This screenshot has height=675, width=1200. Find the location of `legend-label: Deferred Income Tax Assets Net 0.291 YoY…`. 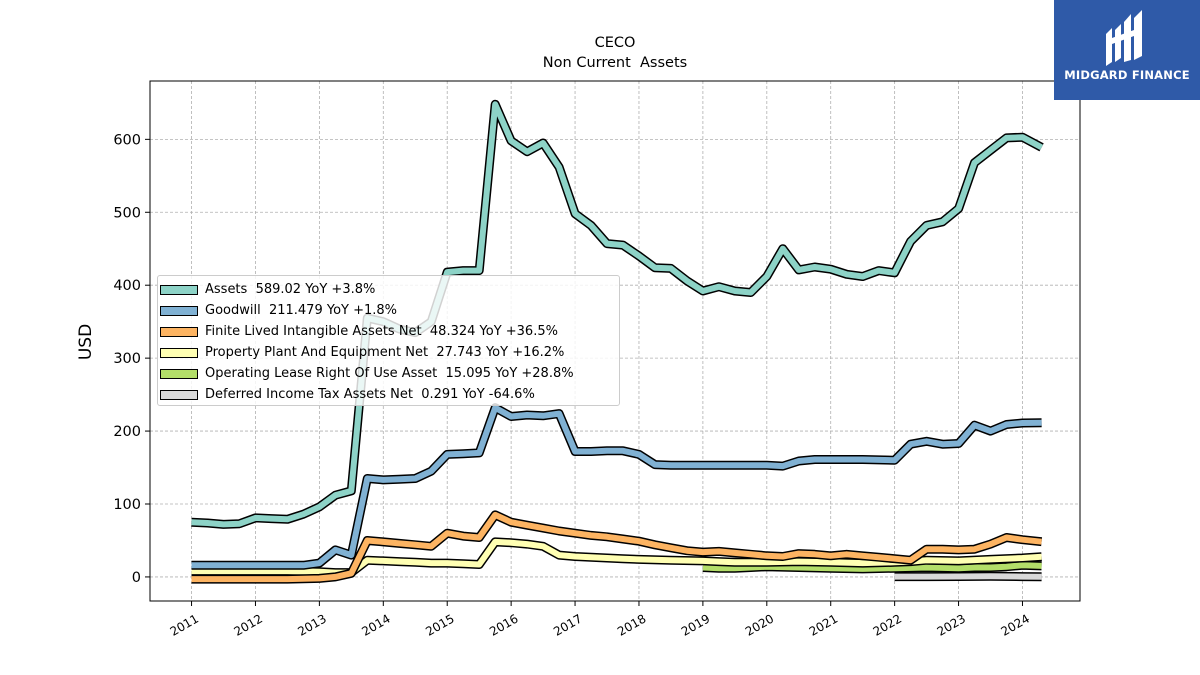

legend-label: Deferred Income Tax Assets Net 0.291 YoY… is located at coordinates (370, 394).